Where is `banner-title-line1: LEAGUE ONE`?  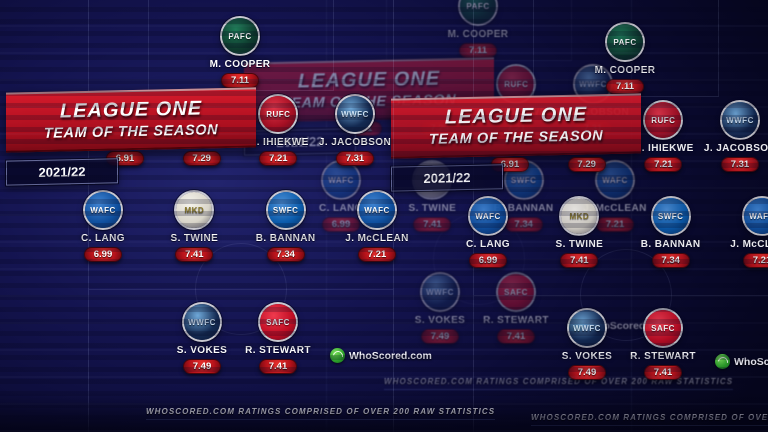 banner-title-line1: LEAGUE ONE is located at coordinates (131, 110).